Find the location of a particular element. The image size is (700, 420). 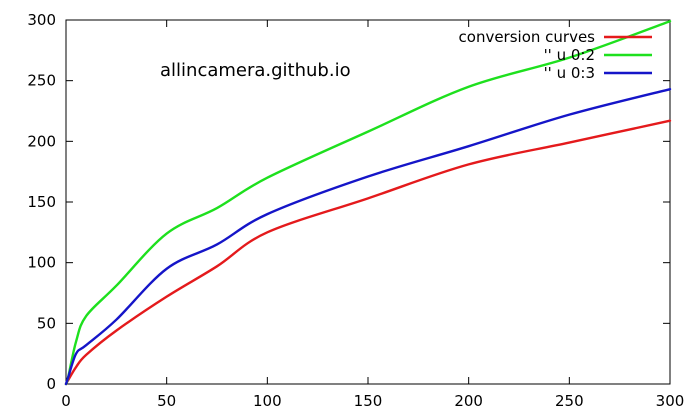

x-tick-label: 300 is located at coordinates (670, 401).